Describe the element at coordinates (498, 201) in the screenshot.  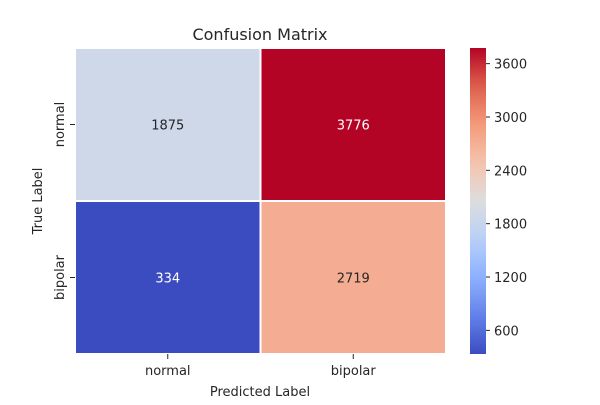
I see `colorbar: 600 1200 1800 2400 3000 3600` at that location.